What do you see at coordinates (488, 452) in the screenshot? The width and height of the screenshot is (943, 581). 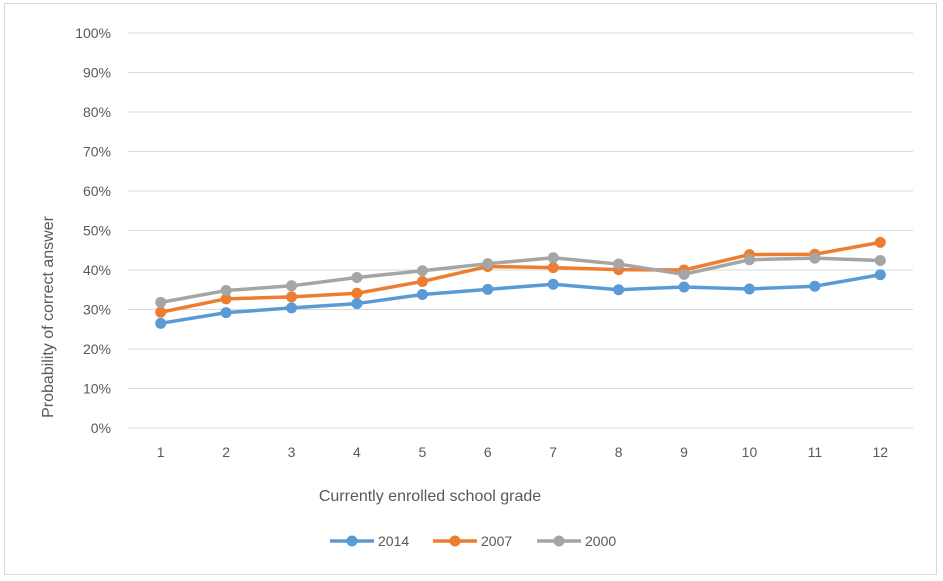 I see `x-tick-label: 6` at bounding box center [488, 452].